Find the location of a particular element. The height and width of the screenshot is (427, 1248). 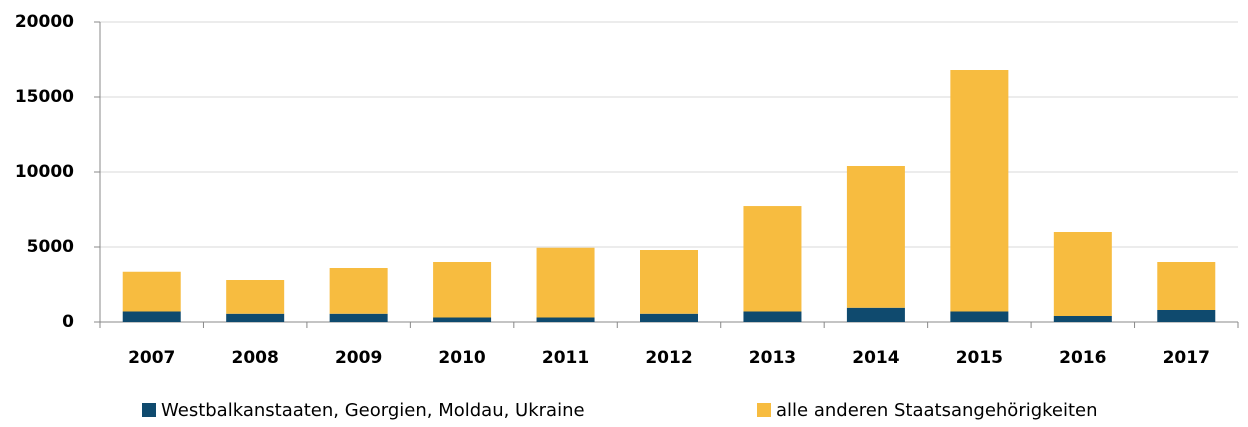

y-tick-label: 20000 is located at coordinates (44, 22).